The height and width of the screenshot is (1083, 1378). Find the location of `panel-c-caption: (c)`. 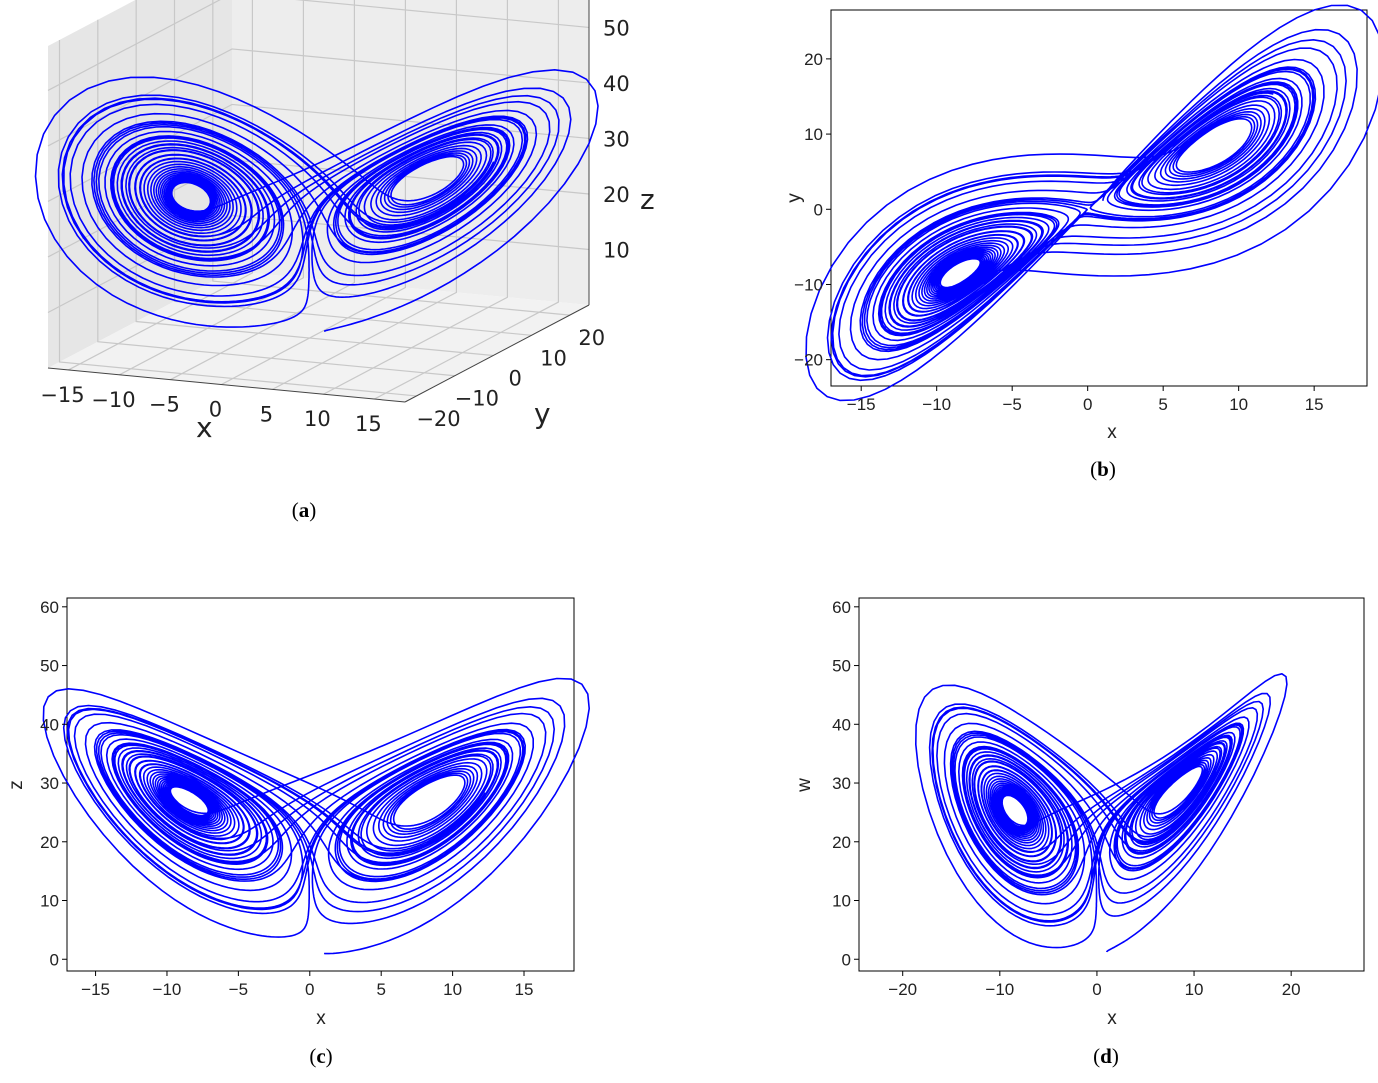

panel-c-caption: (c) is located at coordinates (320, 1056).